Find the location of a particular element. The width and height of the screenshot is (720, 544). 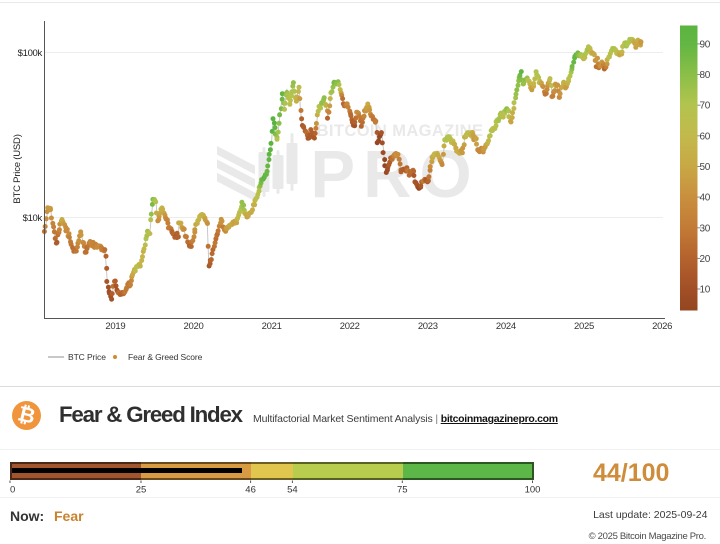

svg-text: $10k is located at coordinates (33, 218).